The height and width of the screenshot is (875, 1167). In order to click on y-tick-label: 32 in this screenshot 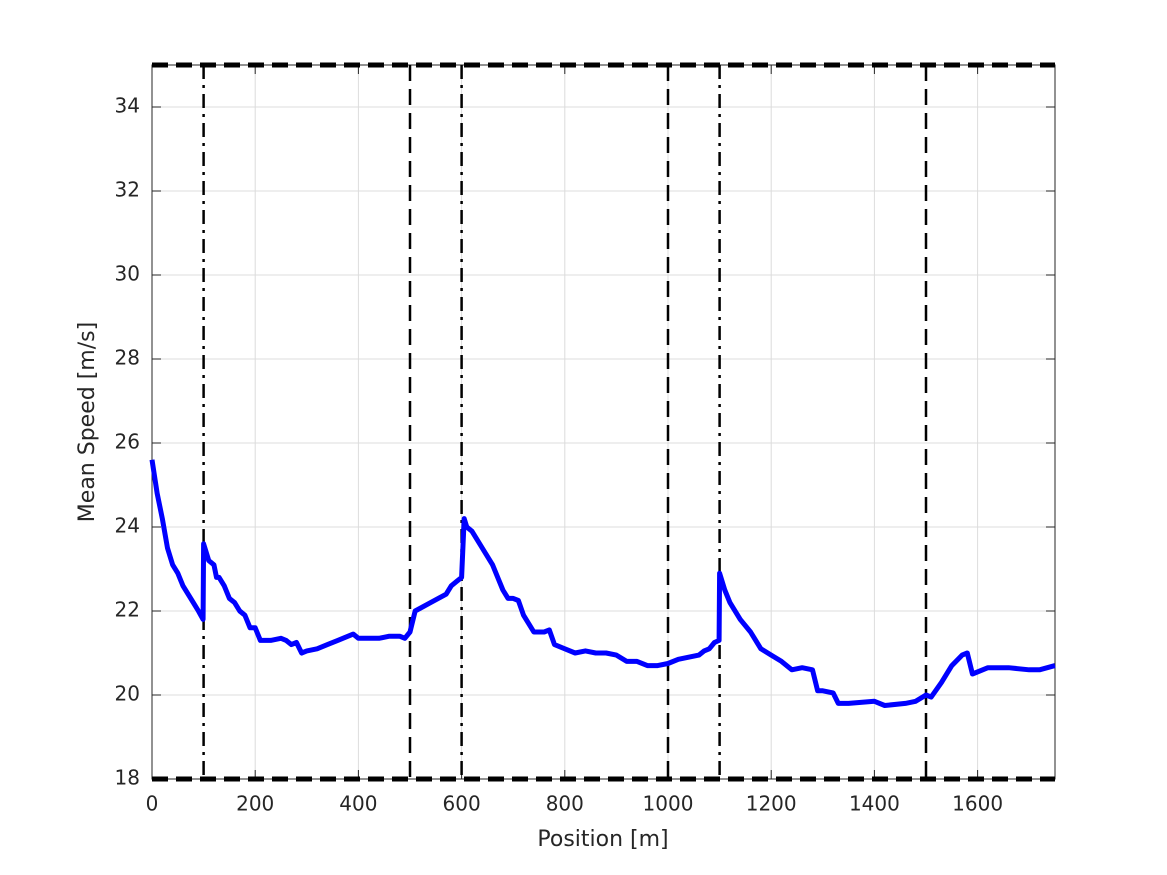, I will do `click(127, 190)`.